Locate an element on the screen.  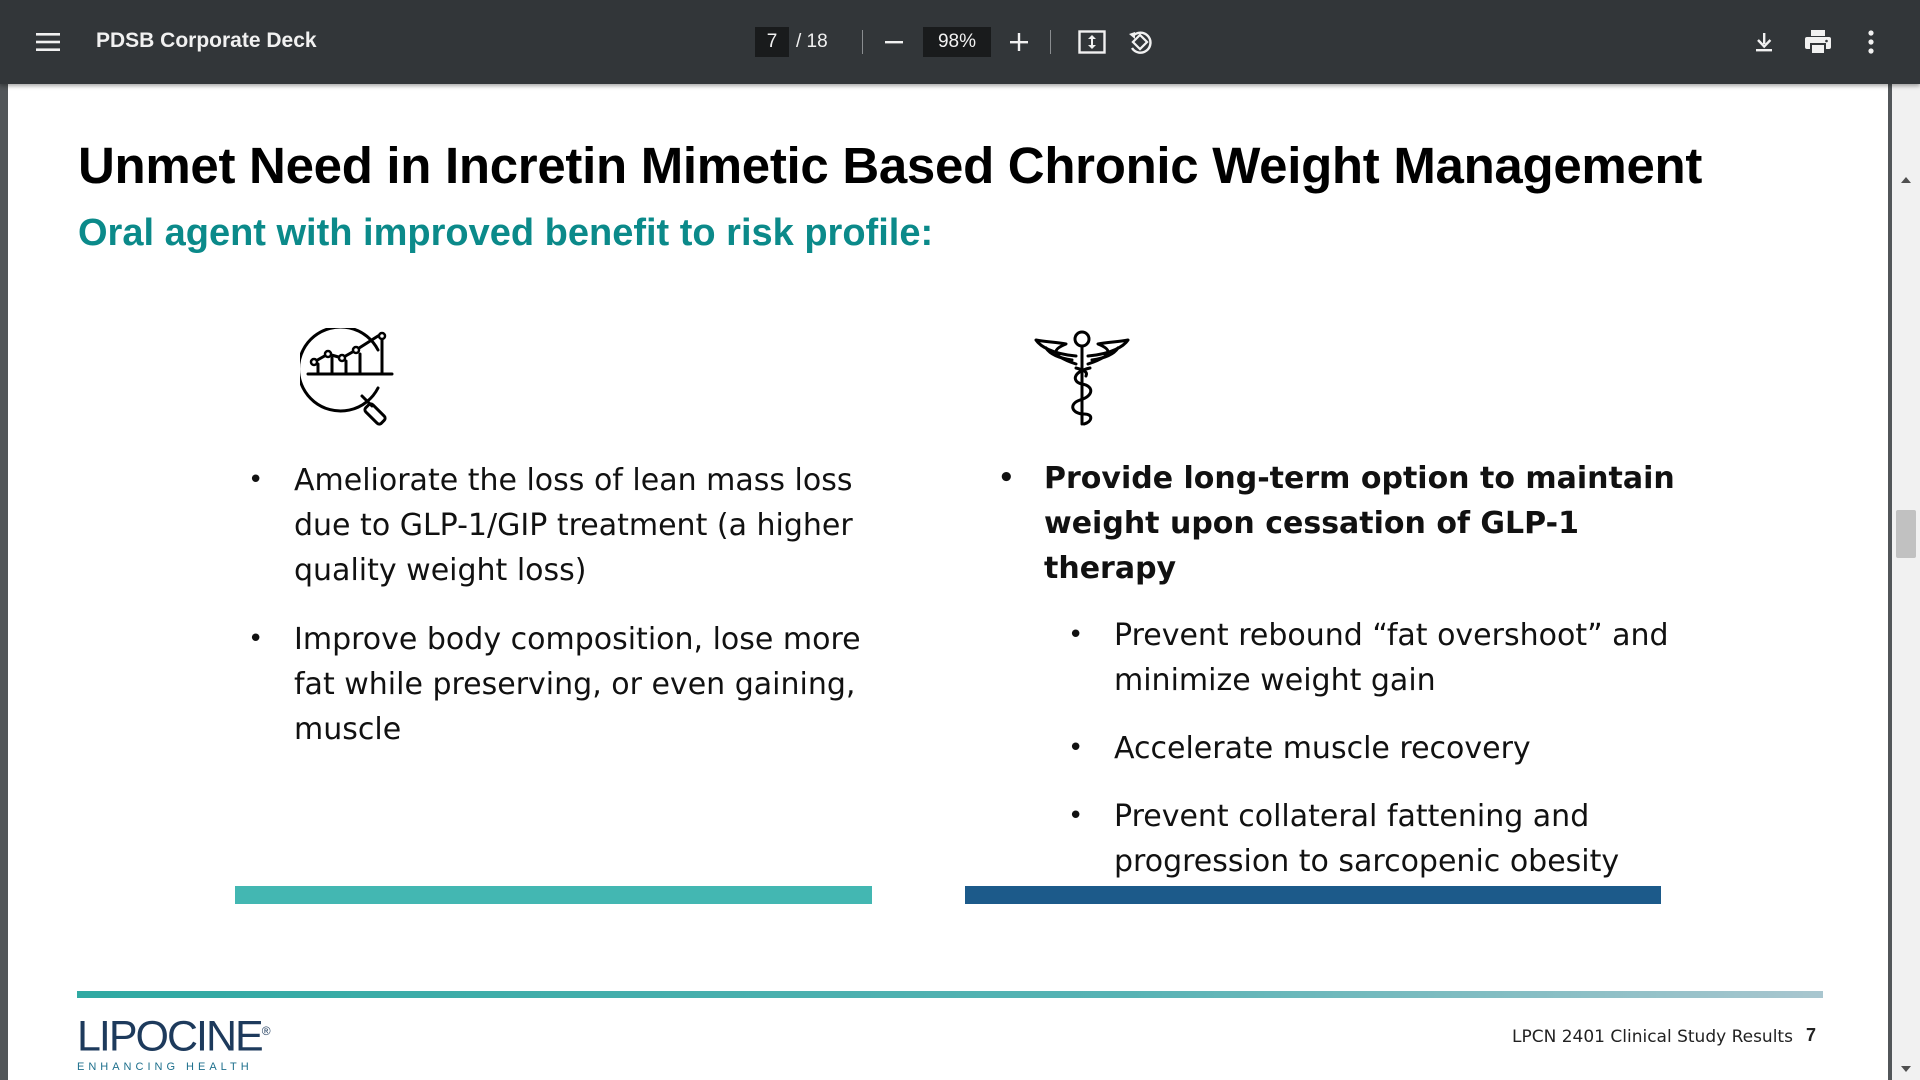
print-button is located at coordinates (1818, 42).